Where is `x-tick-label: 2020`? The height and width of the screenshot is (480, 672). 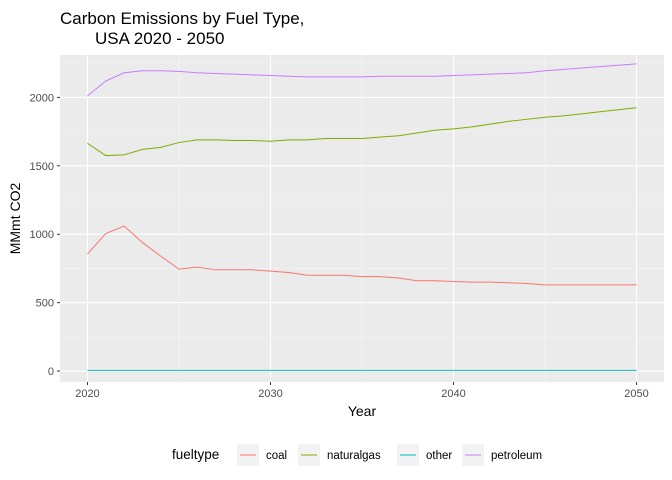 x-tick-label: 2020 is located at coordinates (87, 394).